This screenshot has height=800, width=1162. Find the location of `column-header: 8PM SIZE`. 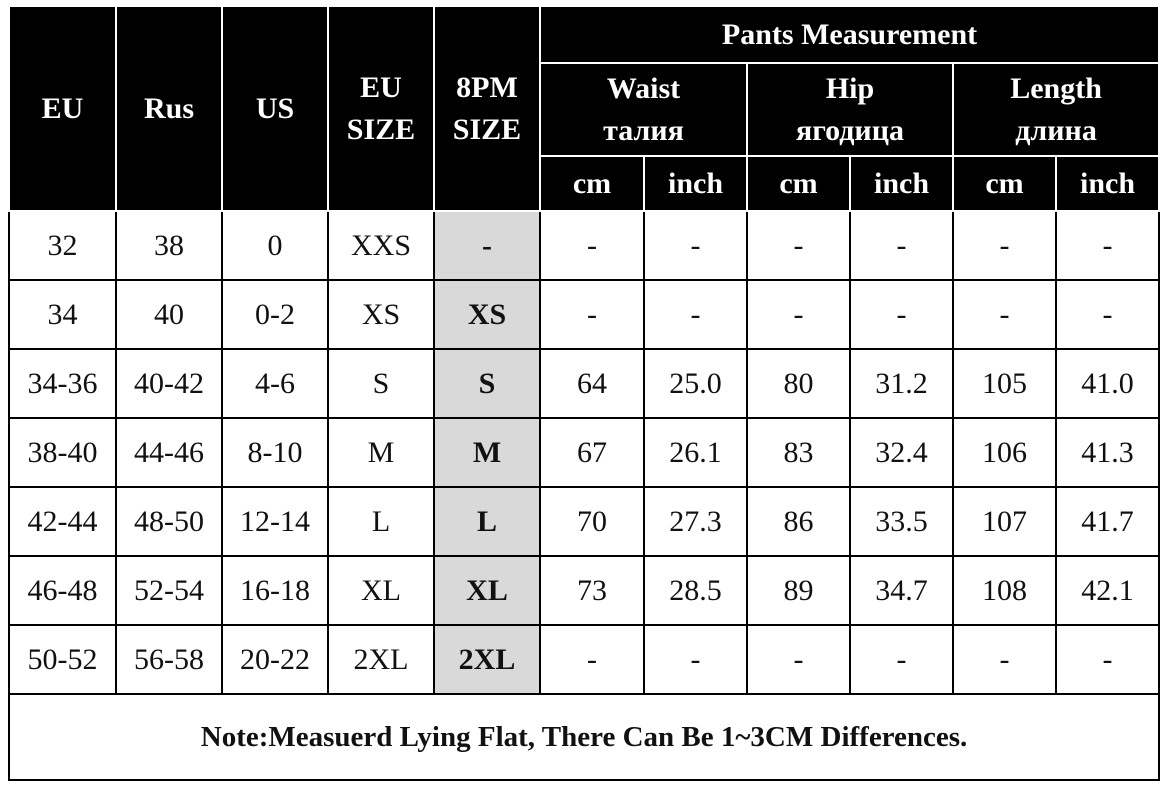

column-header: 8PM SIZE is located at coordinates (487, 108).